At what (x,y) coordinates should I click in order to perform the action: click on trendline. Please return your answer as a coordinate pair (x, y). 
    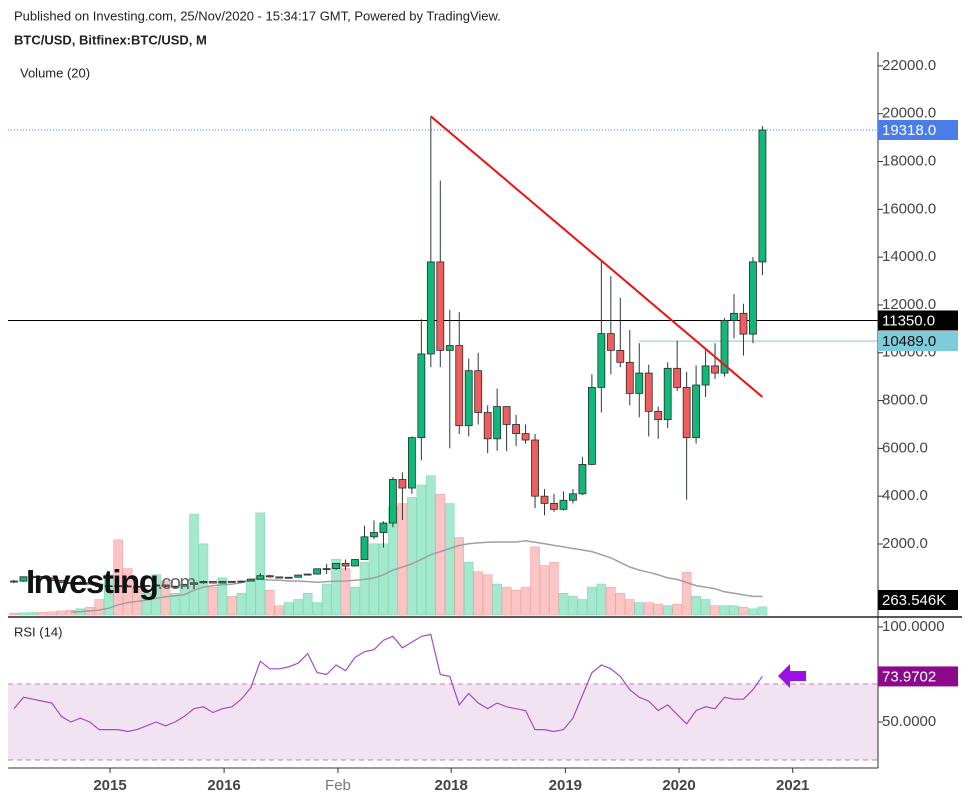
    Looking at the image, I should click on (597, 256).